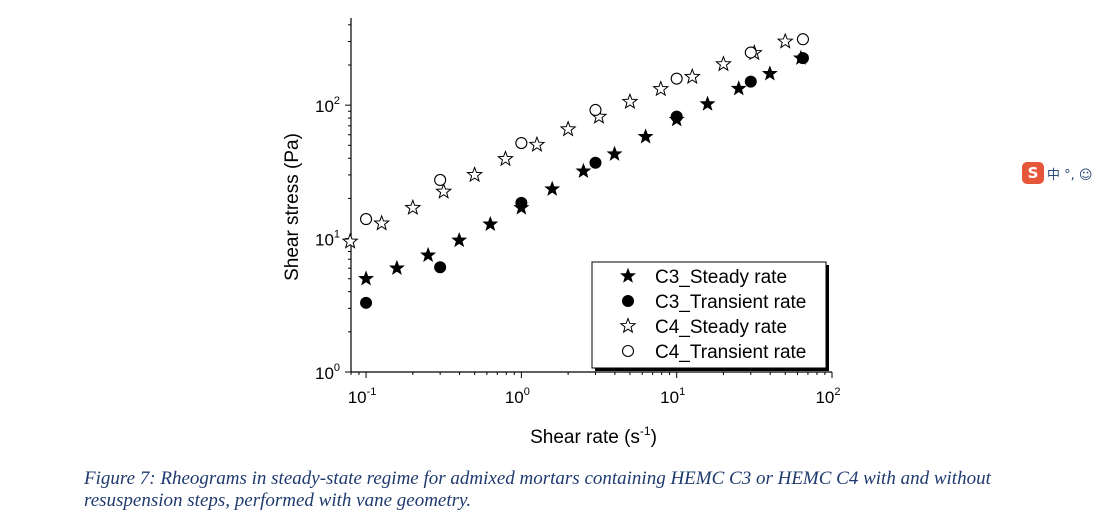  I want to click on legend-label: C4_Transient rate, so click(730, 352).